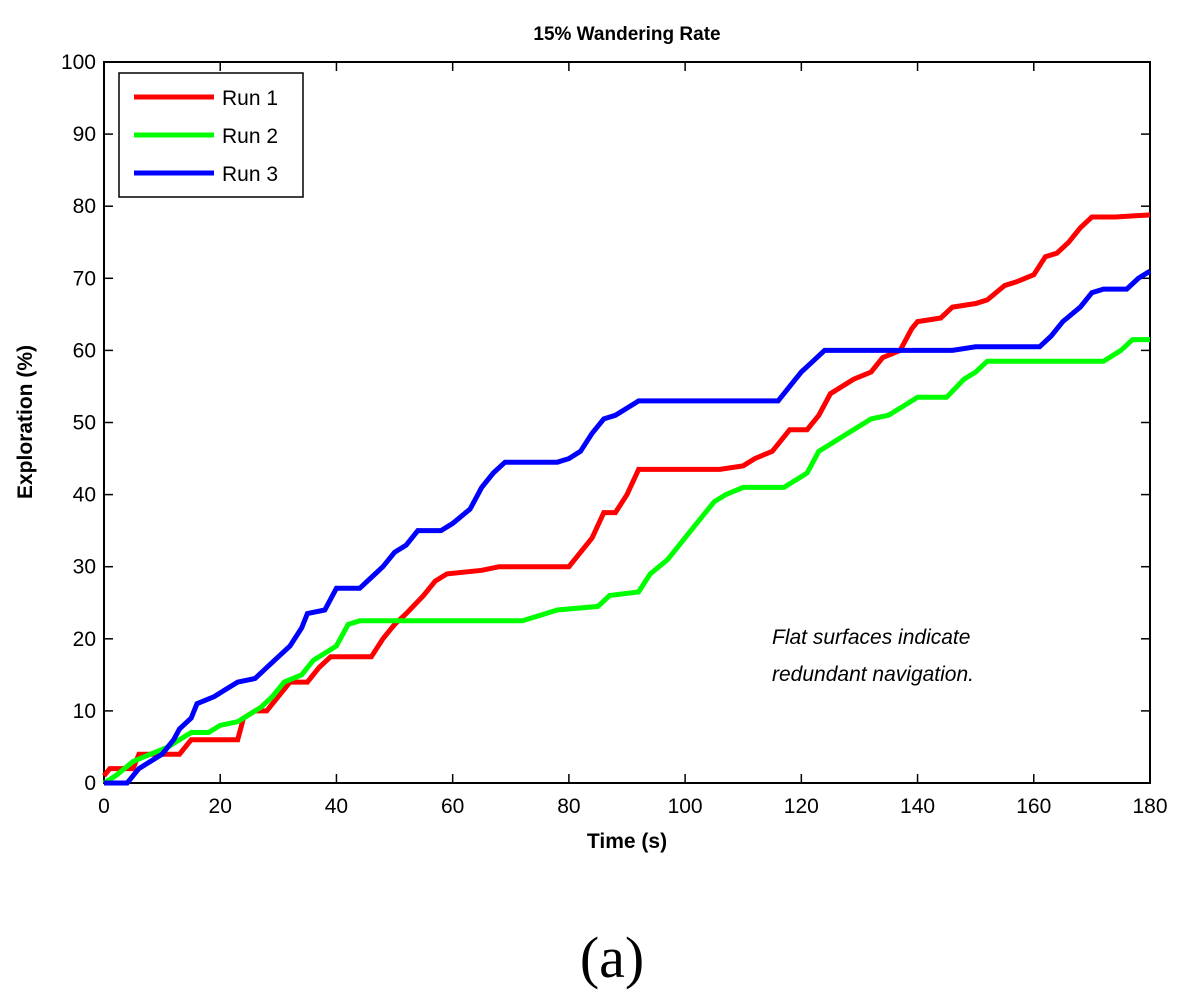  Describe the element at coordinates (873, 674) in the screenshot. I see `annotation-line-2: redundant navigation.` at that location.